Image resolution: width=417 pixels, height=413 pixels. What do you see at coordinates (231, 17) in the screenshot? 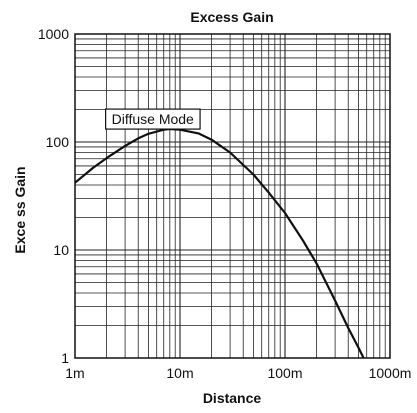
I see `chart-title: Excess Gain` at bounding box center [231, 17].